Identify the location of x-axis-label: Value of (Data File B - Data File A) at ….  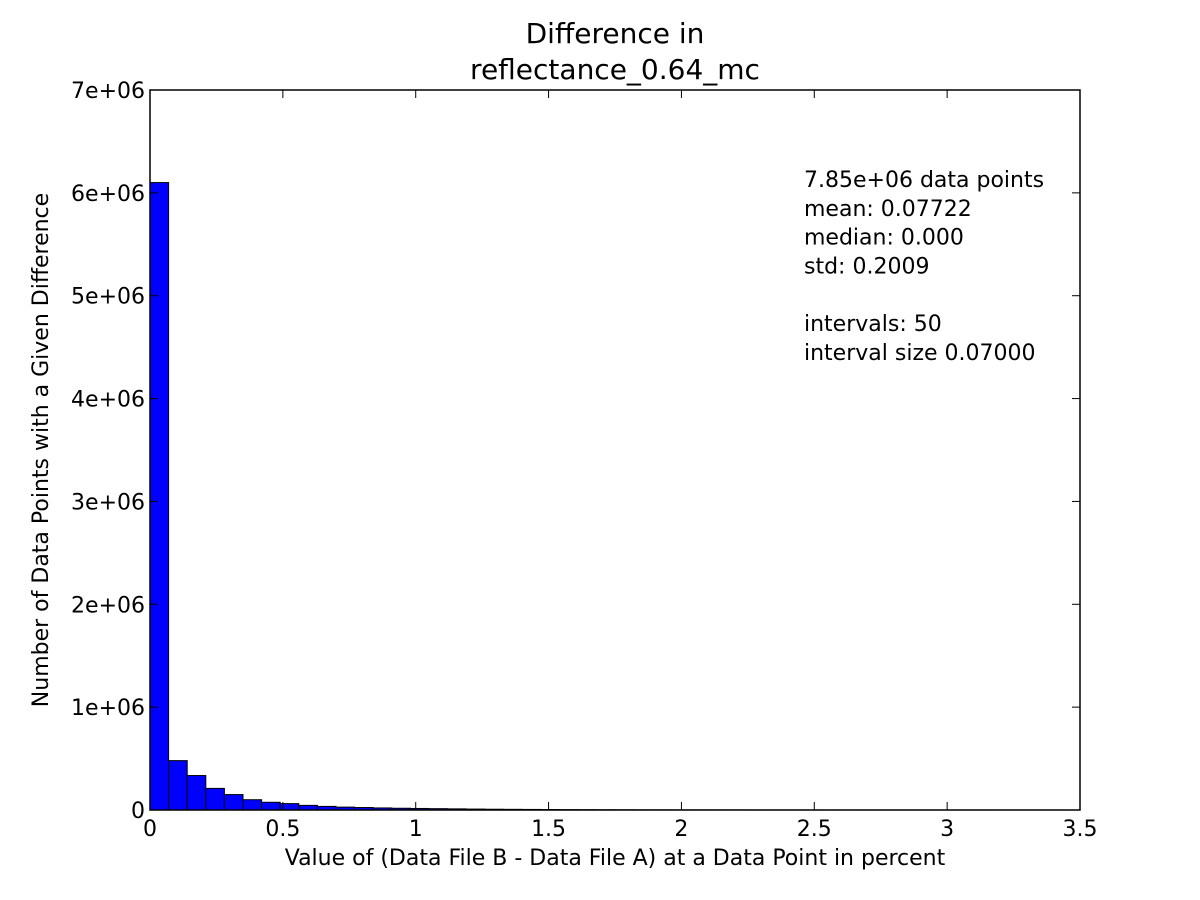
(615, 858).